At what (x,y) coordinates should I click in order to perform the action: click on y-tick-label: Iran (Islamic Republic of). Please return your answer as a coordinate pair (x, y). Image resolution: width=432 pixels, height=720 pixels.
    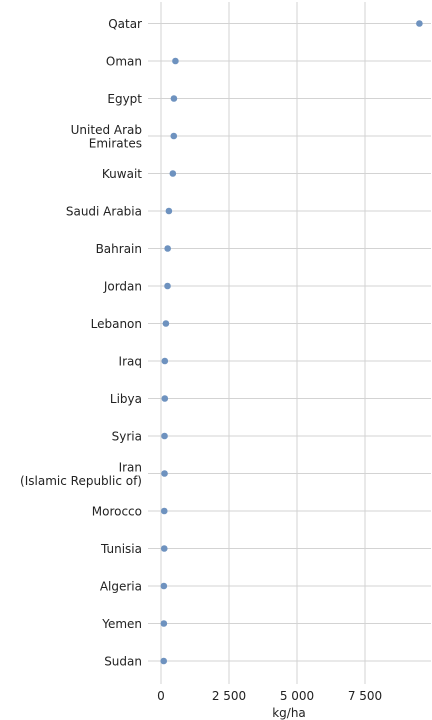
    Looking at the image, I should click on (81, 474).